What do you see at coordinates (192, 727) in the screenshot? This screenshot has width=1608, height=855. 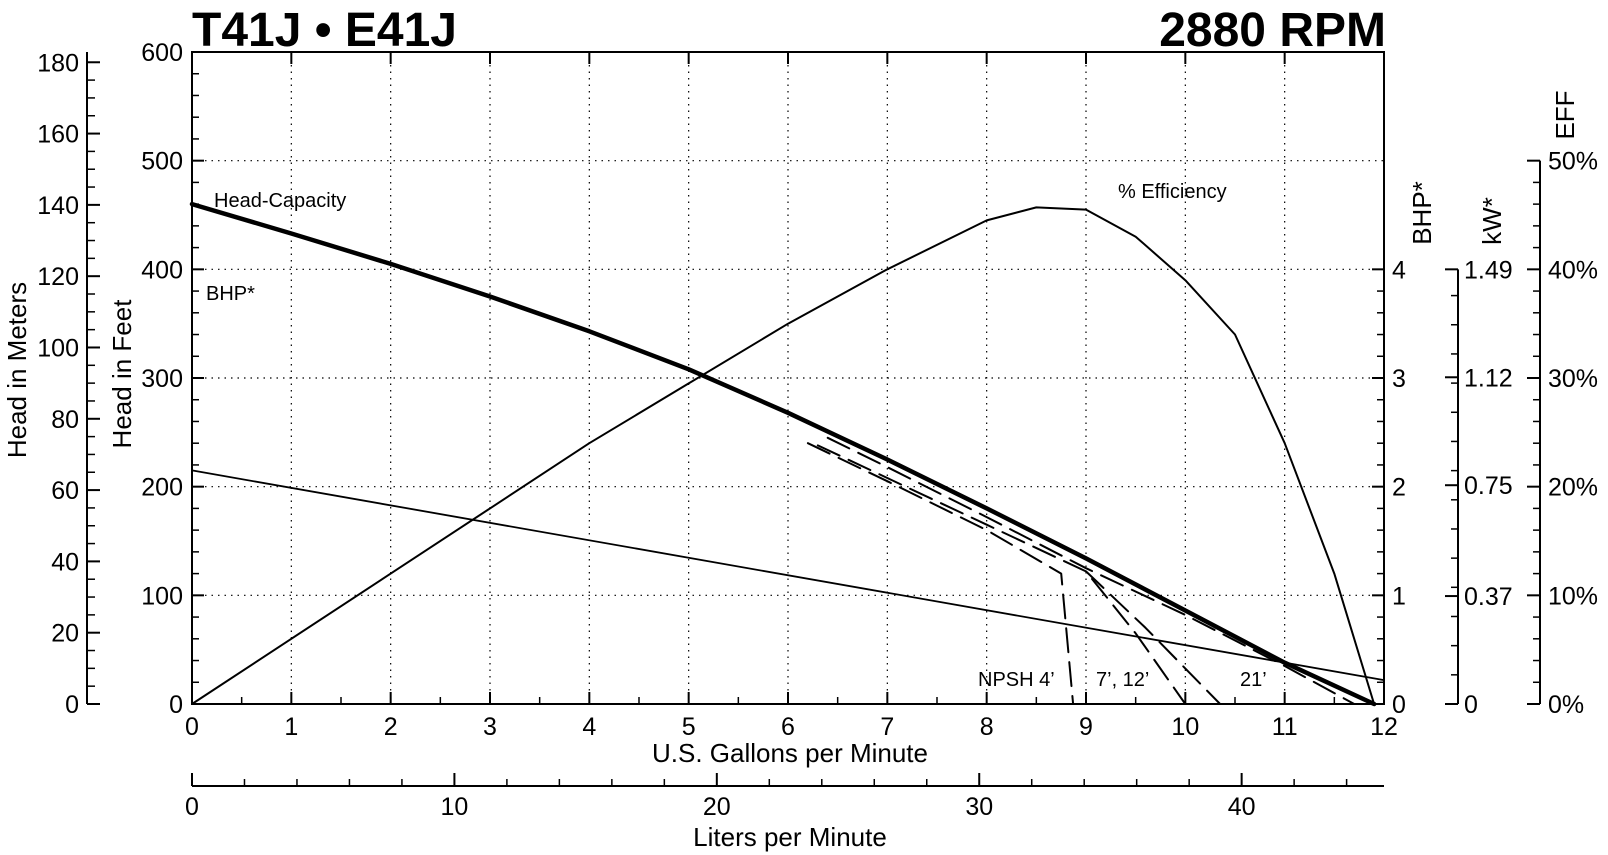 I see `x-tick-label: 0` at bounding box center [192, 727].